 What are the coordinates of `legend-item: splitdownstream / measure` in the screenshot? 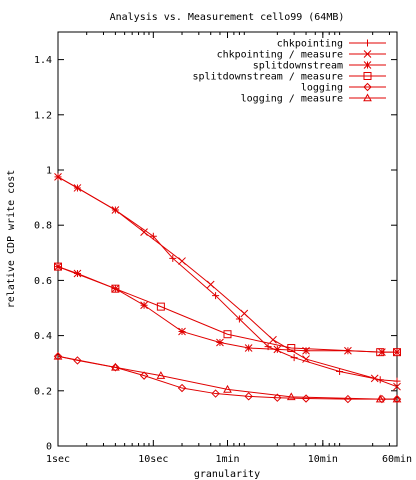 It's located at (289, 77).